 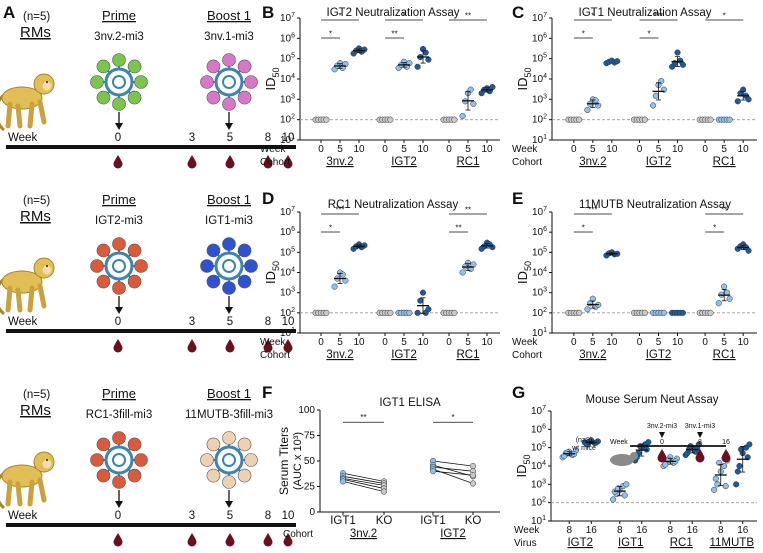 What do you see at coordinates (268, 138) in the screenshot?
I see `week-tick-label: 8` at bounding box center [268, 138].